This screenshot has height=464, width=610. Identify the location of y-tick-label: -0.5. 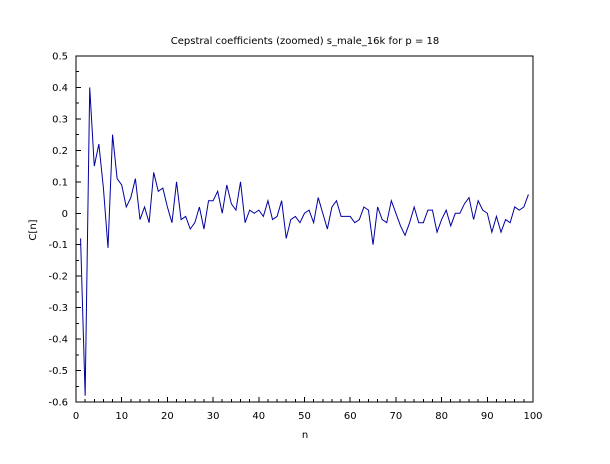
(58, 371).